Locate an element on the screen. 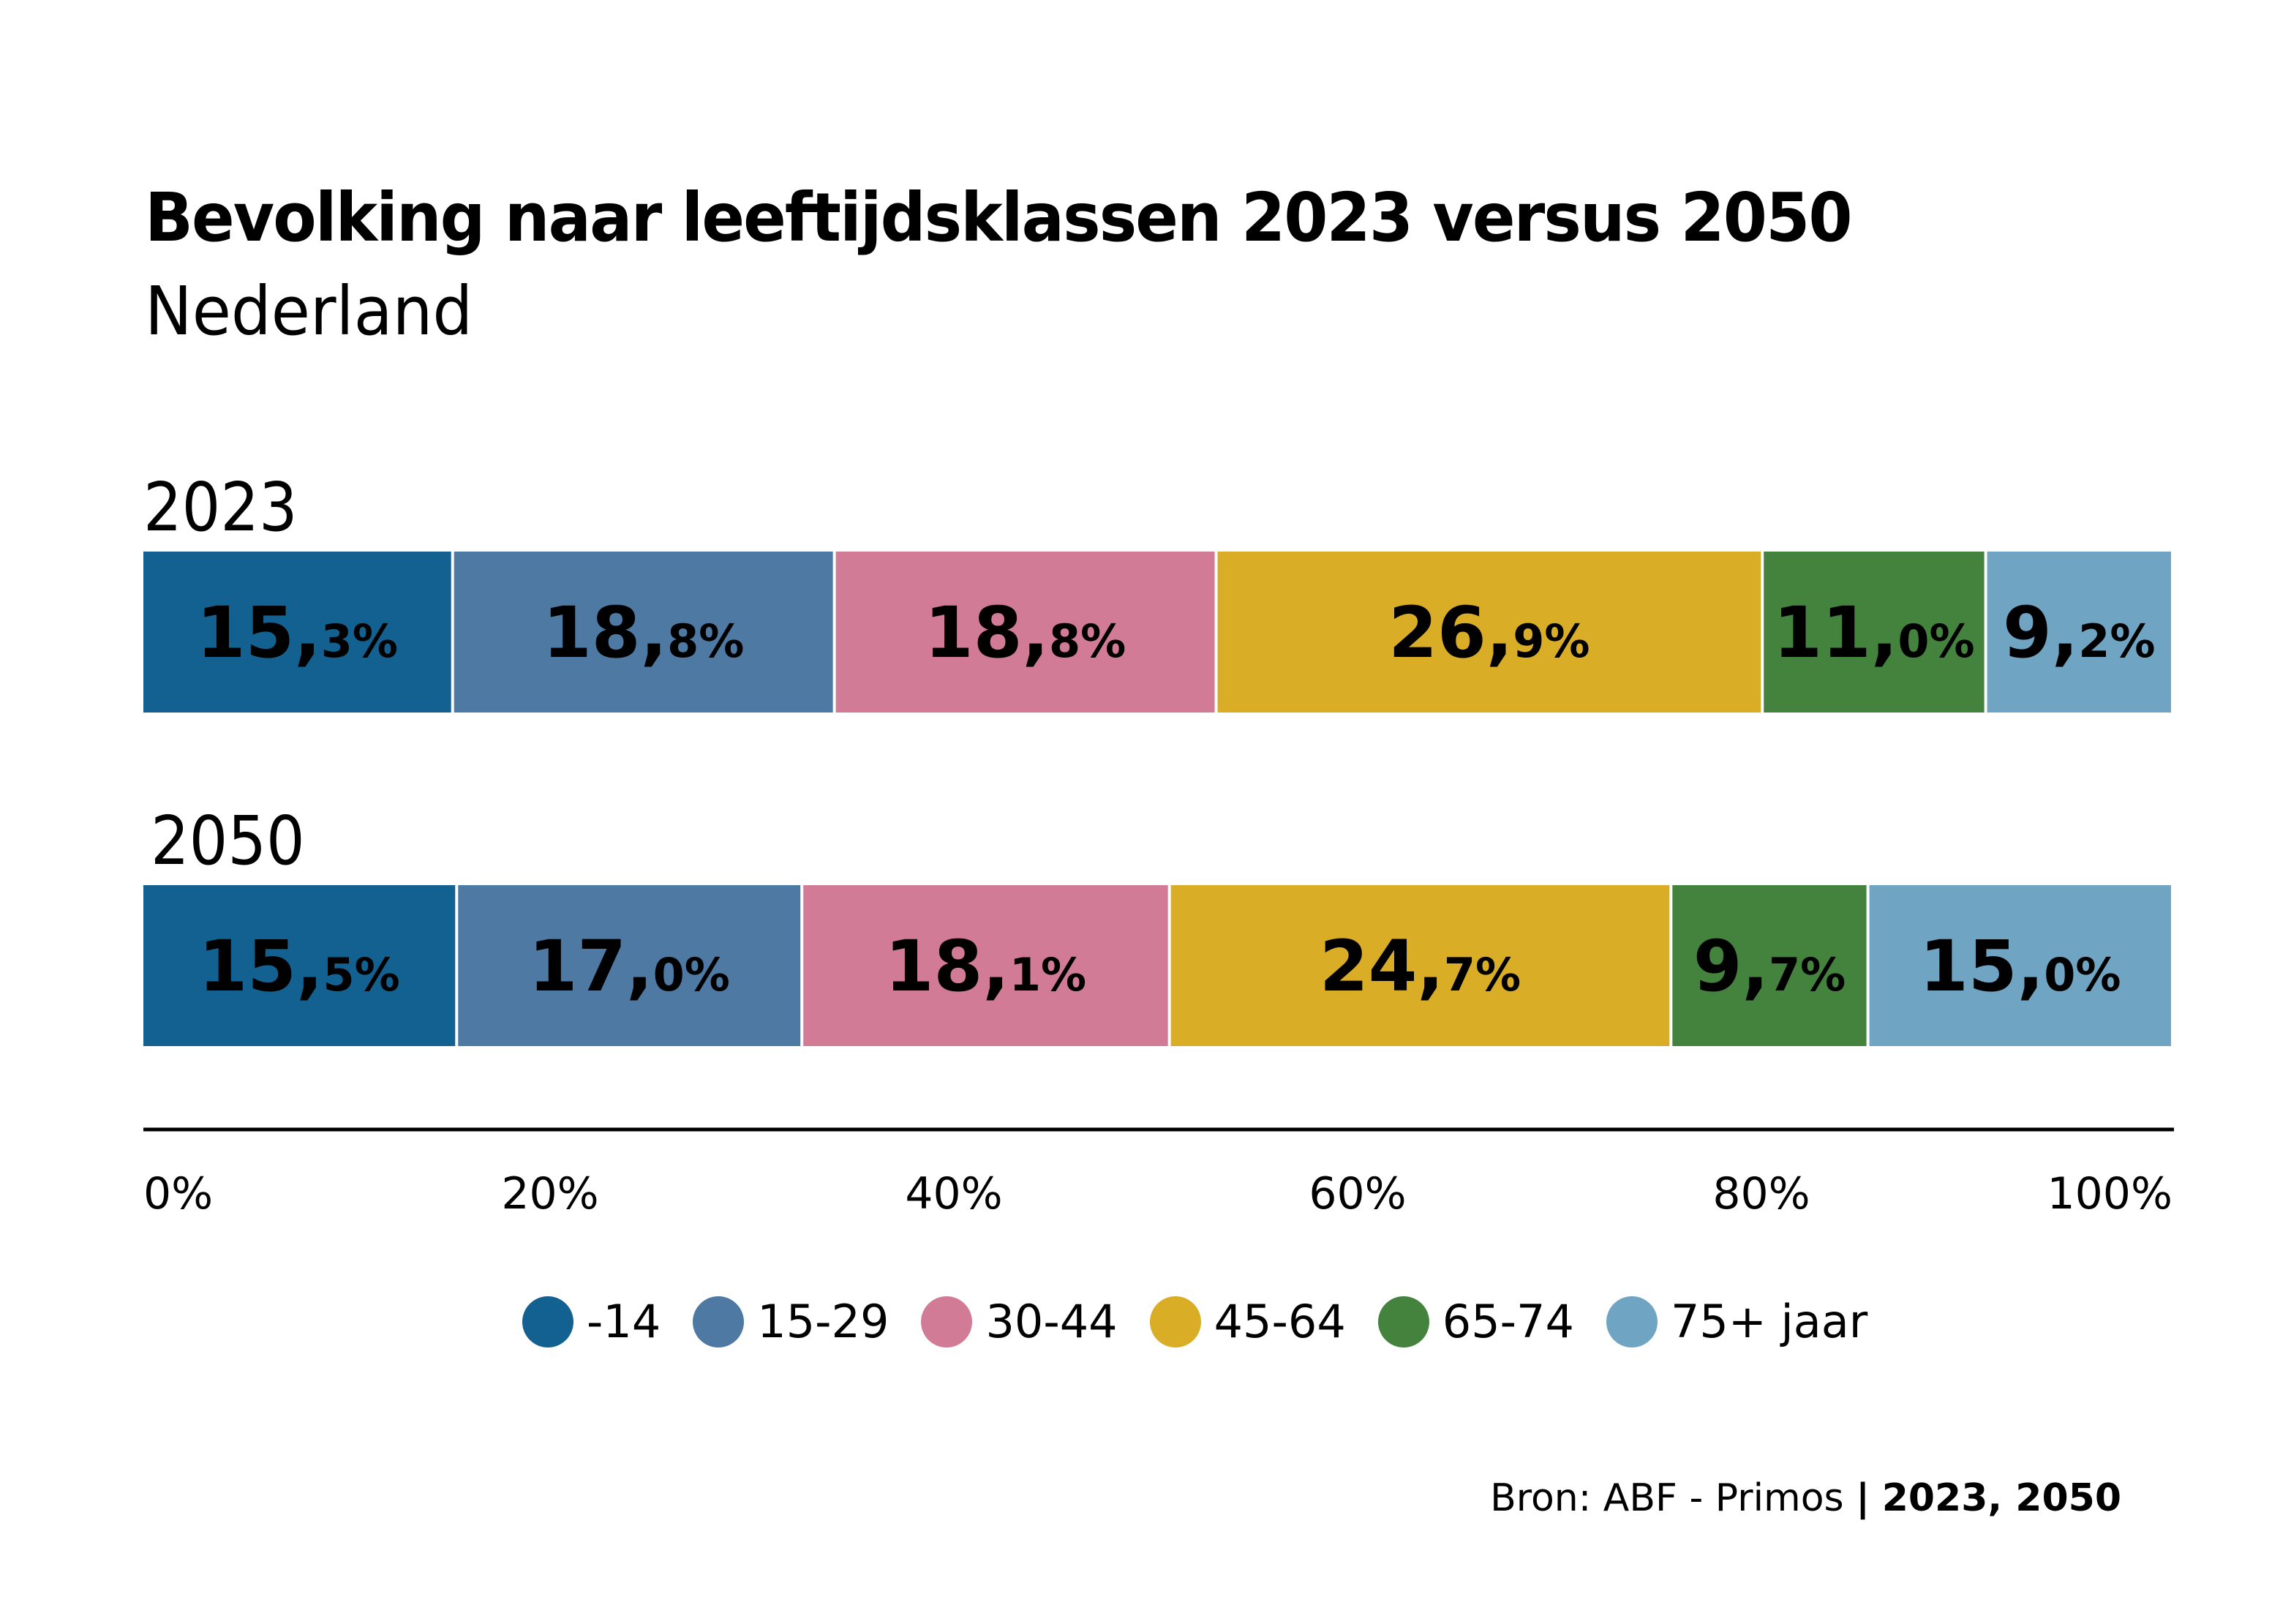 The height and width of the screenshot is (1624, 2291). legend-item: 65-74 is located at coordinates (1475, 1321).